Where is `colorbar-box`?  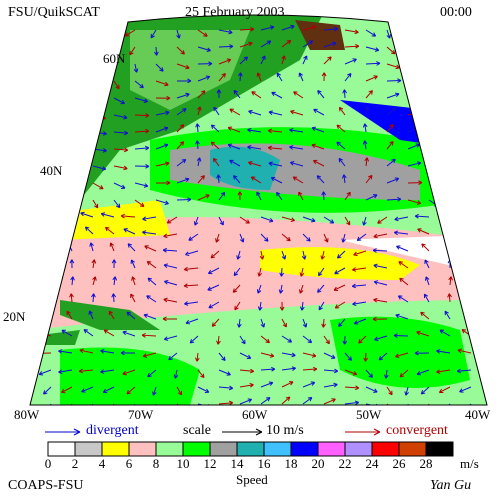
colorbar-box is located at coordinates (358, 449).